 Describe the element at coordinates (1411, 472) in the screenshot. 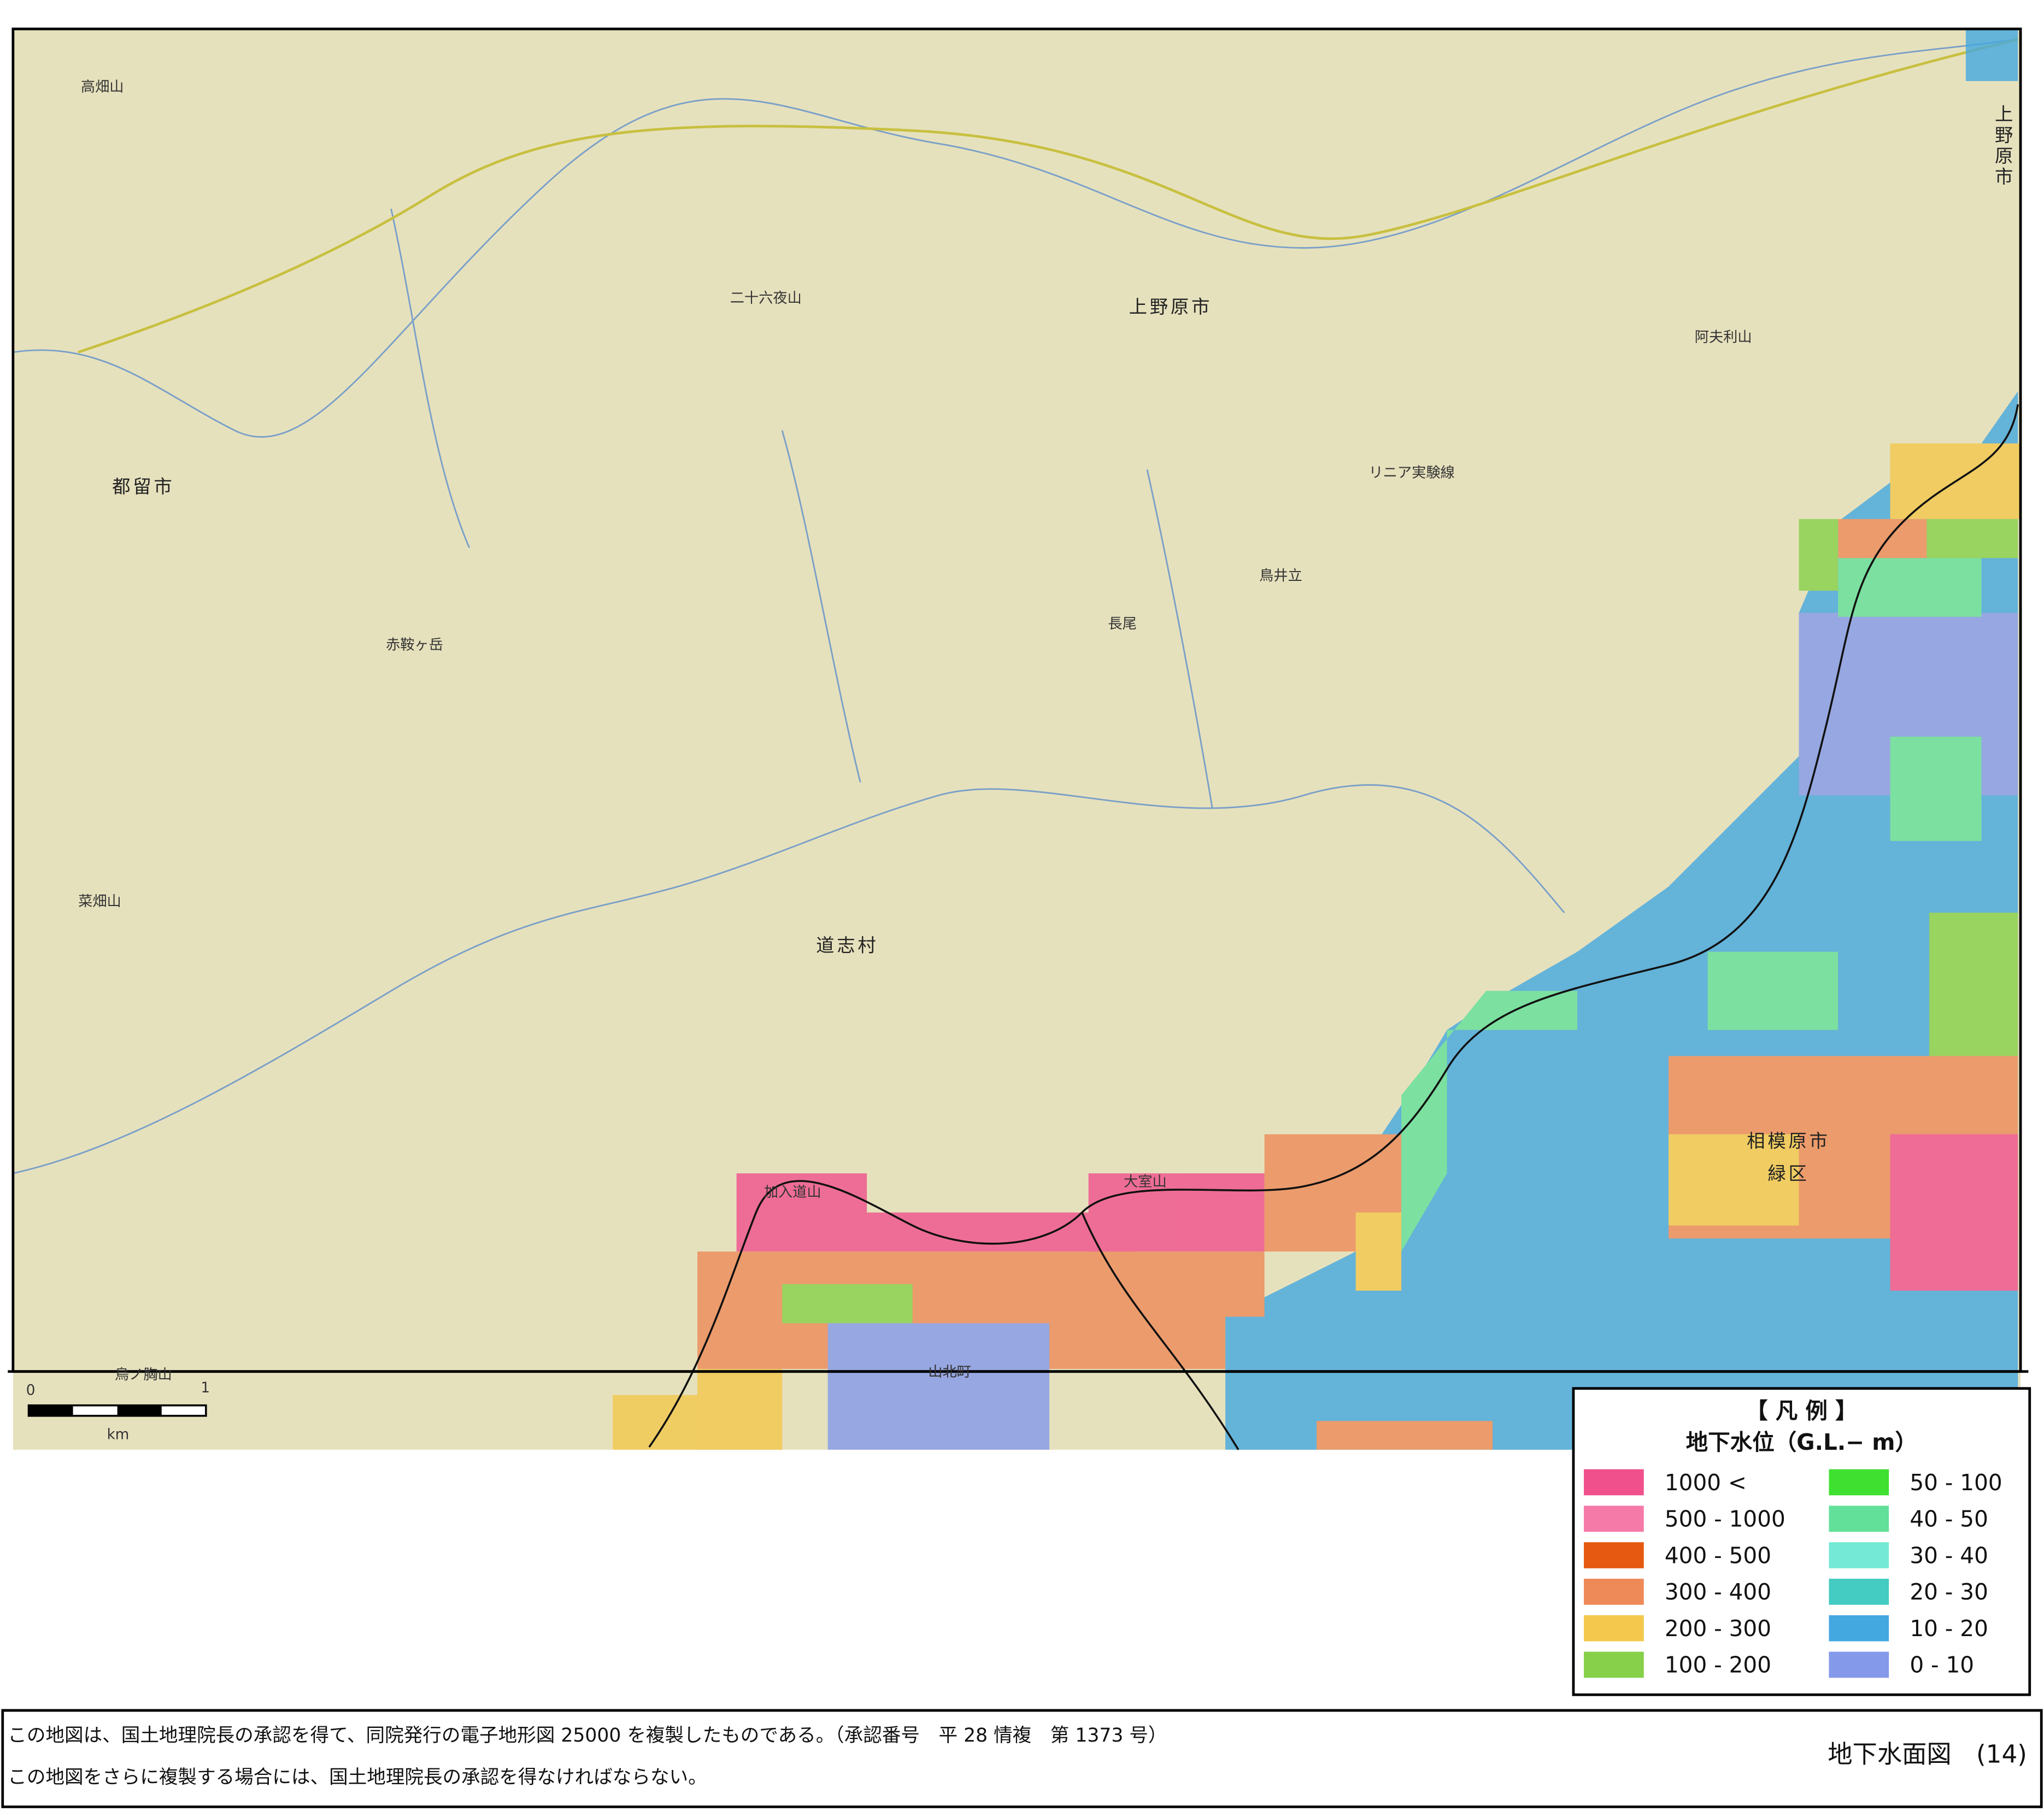

I see `place-label: リニア実験線` at that location.